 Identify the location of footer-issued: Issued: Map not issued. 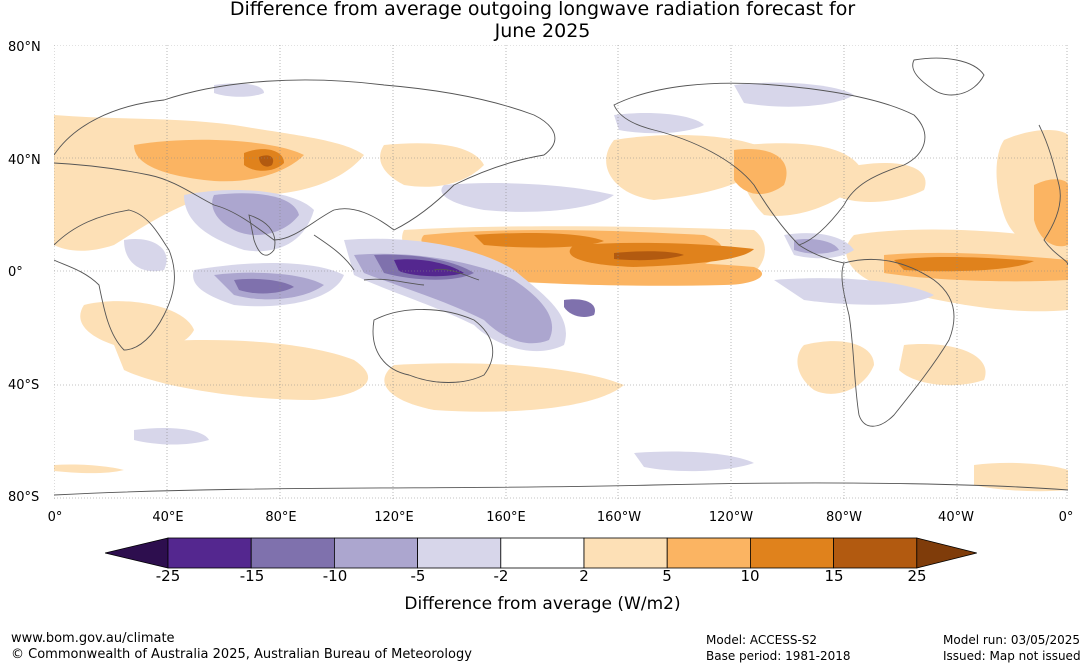
(1012, 656).